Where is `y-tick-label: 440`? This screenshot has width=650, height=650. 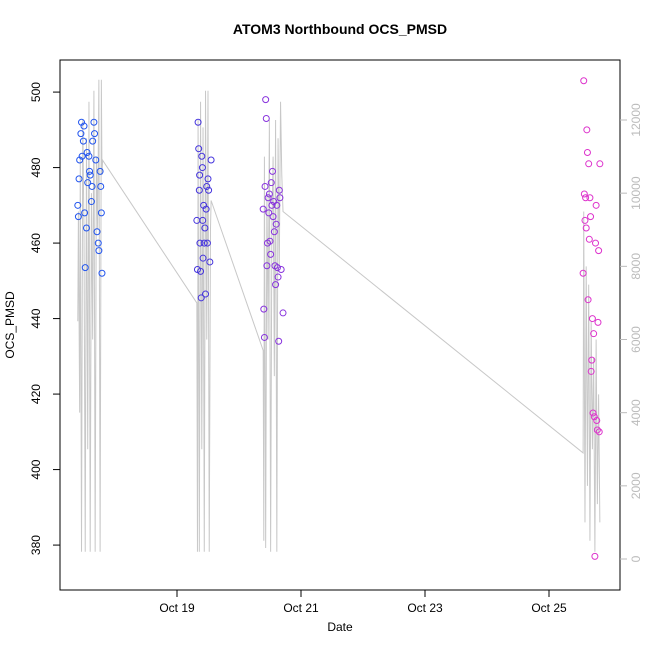
y-tick-label: 440 is located at coordinates (36, 318).